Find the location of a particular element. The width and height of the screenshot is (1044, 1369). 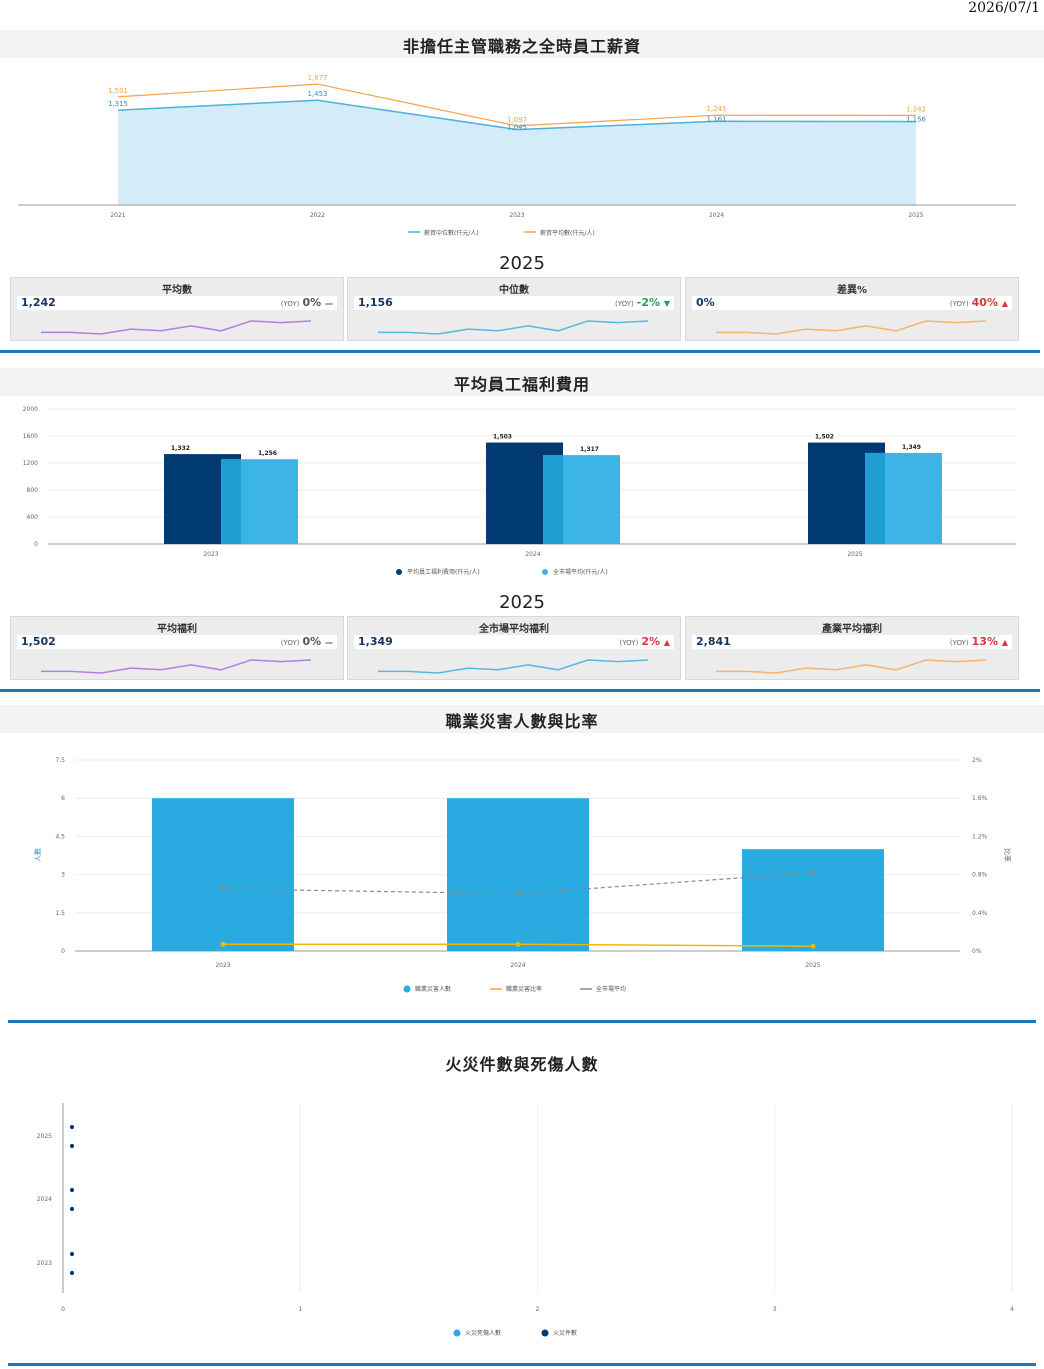

kpi-title: 產業平均福利 is located at coordinates (852, 629).